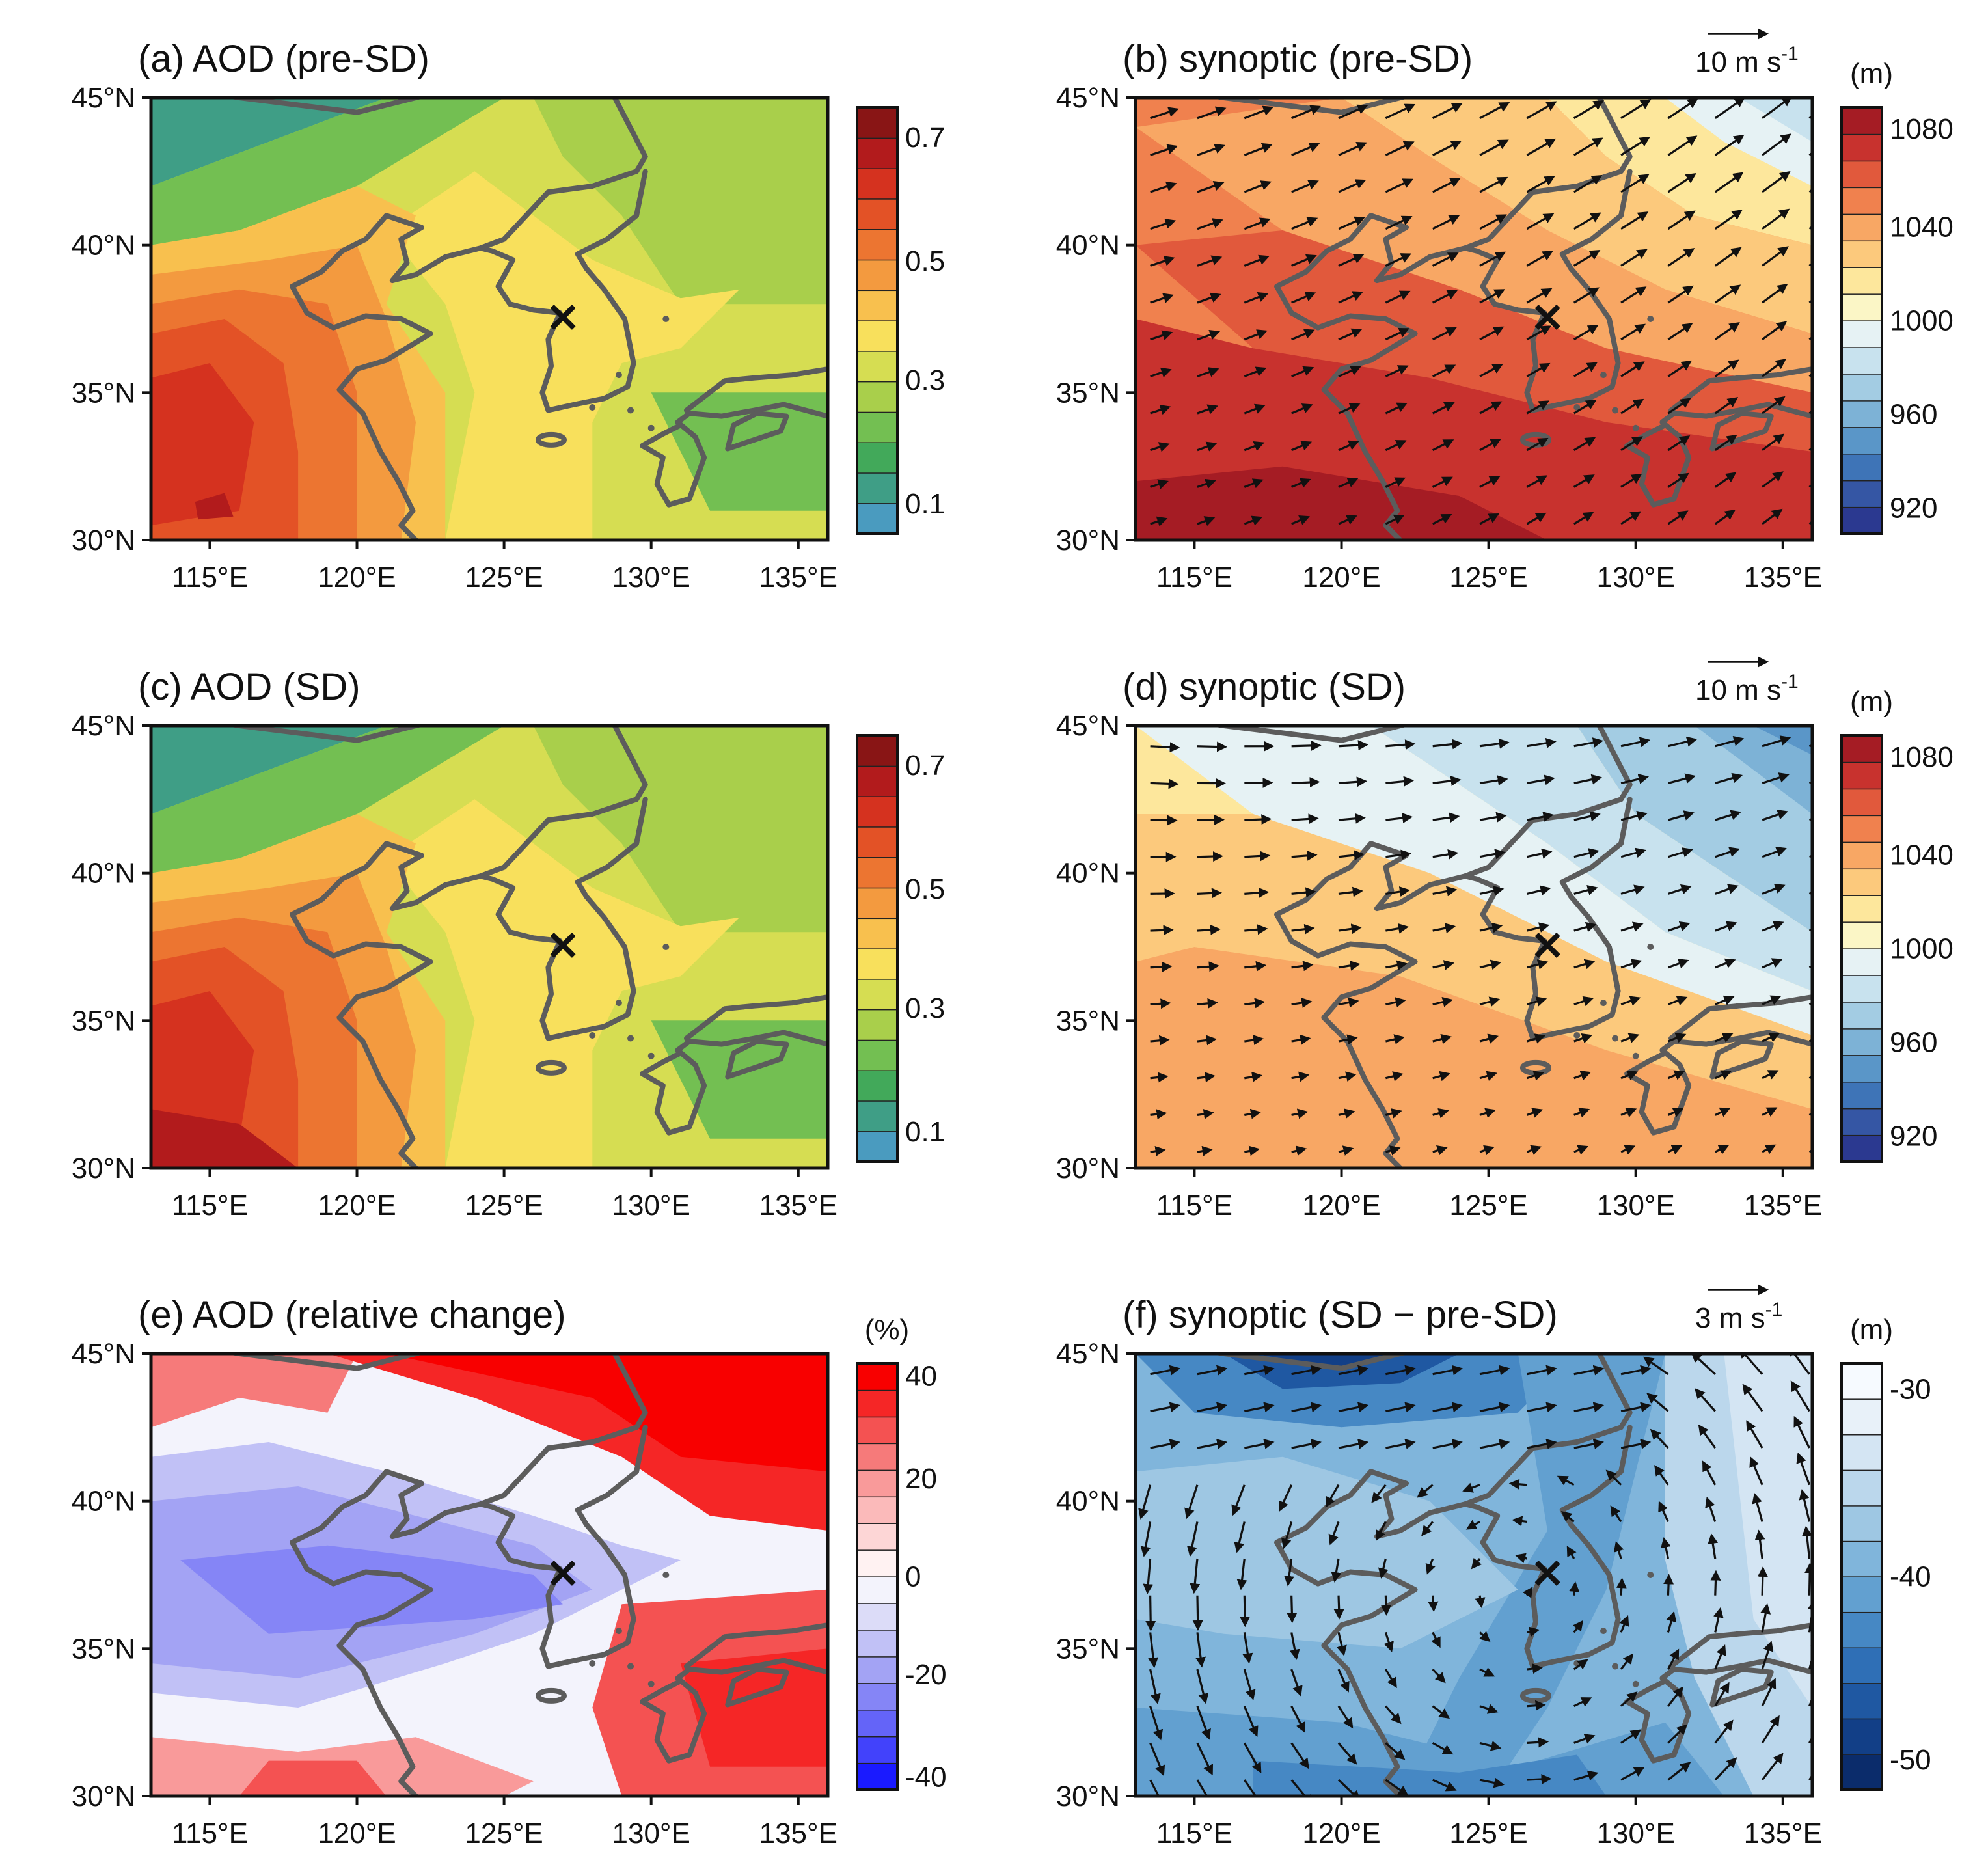 This screenshot has height=1869, width=1988. I want to click on lat-tick-label: 40°N, so click(103, 1502).